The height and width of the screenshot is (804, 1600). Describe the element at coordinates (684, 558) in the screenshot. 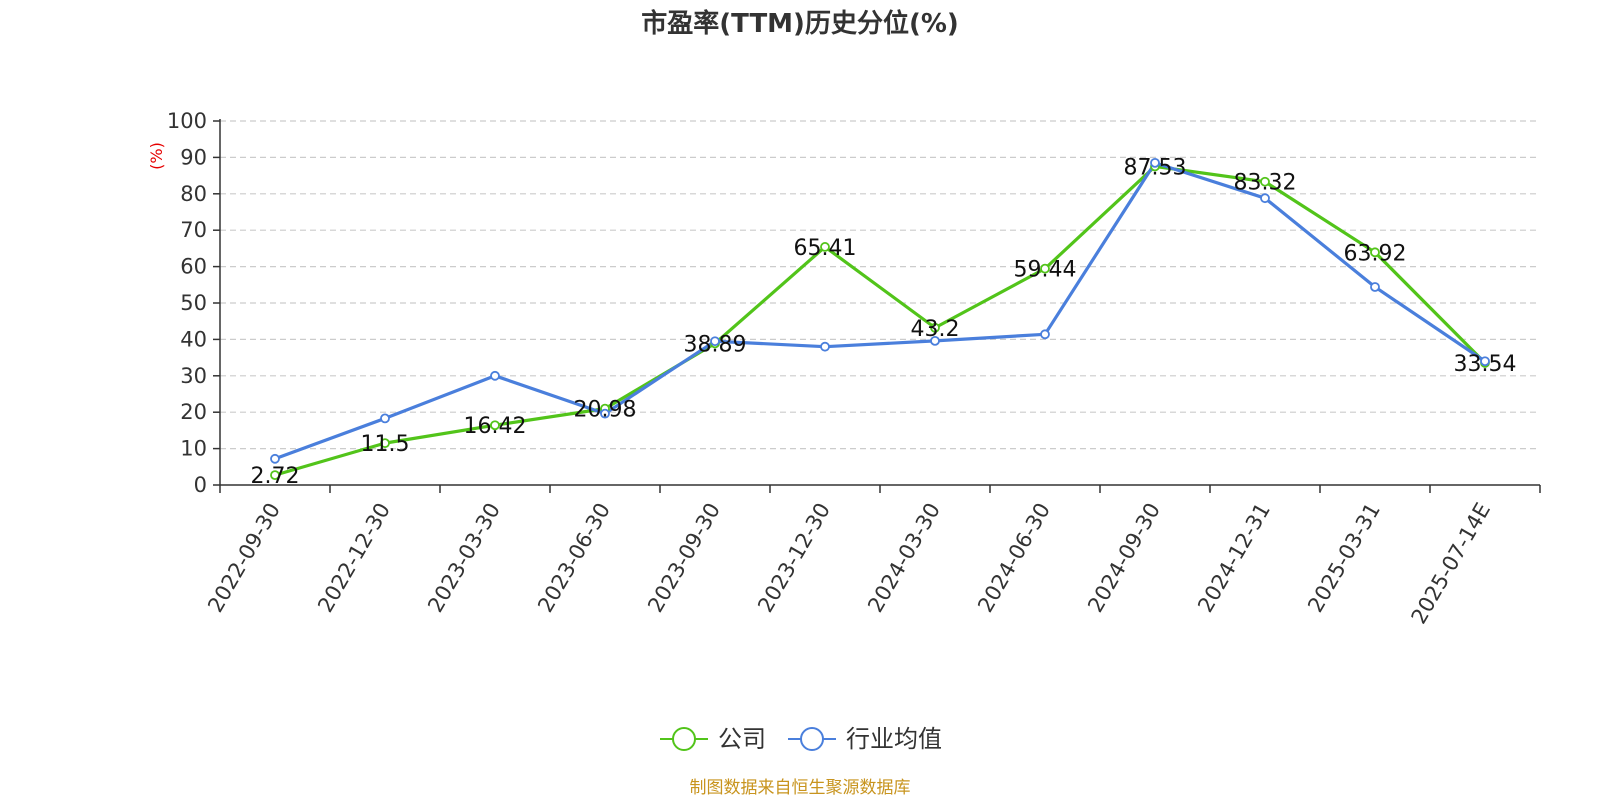

I see `x-tick-label: 2023-09-30` at that location.